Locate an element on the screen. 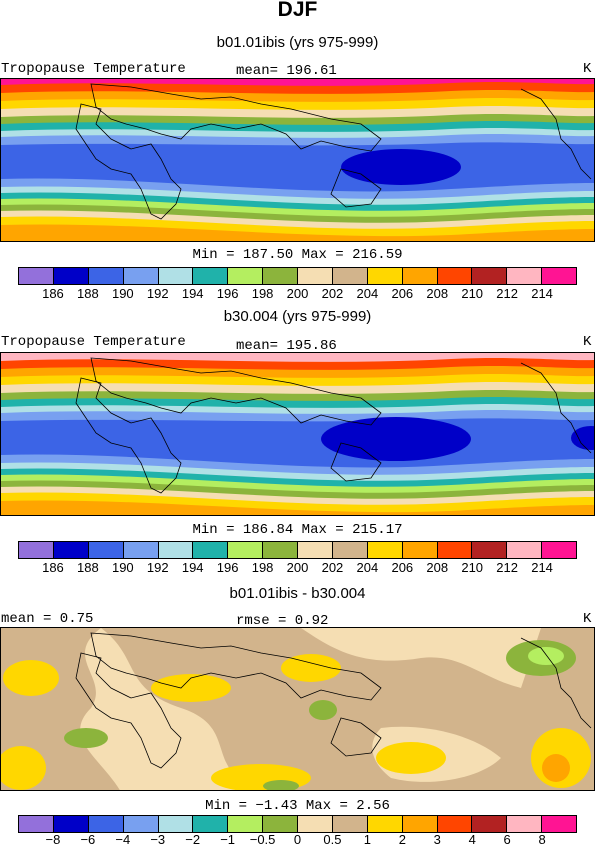  p3-coastlines is located at coordinates (333, 700).